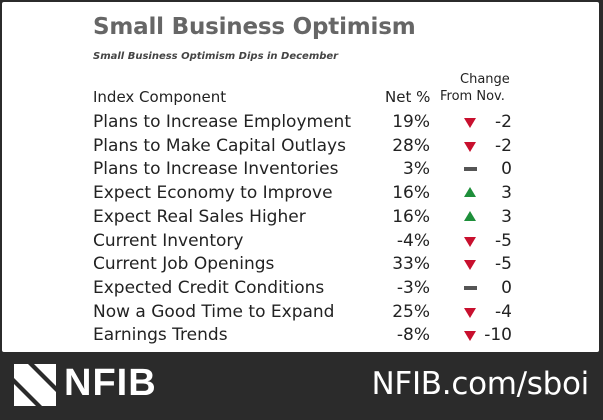  I want to click on table-row: Earnings Trends -8% -10, so click(300, 336).